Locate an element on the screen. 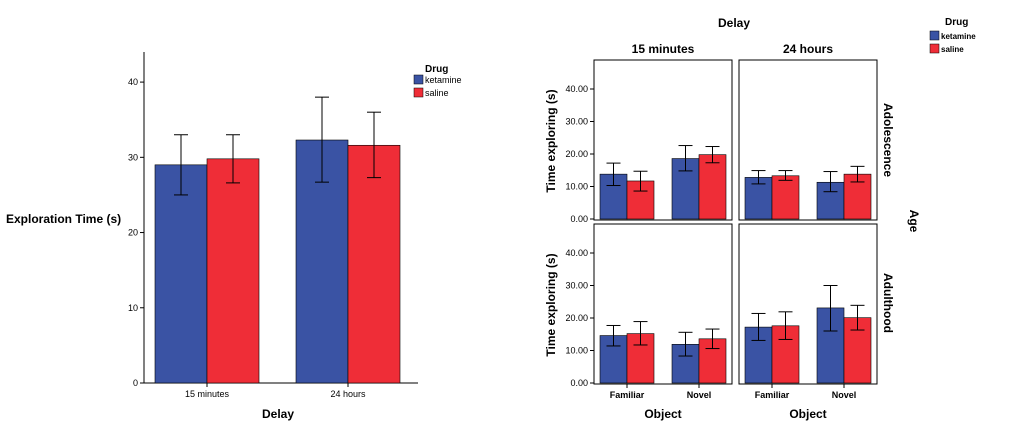 The width and height of the screenshot is (1024, 445). right-legend-swatch-saline is located at coordinates (934, 48).